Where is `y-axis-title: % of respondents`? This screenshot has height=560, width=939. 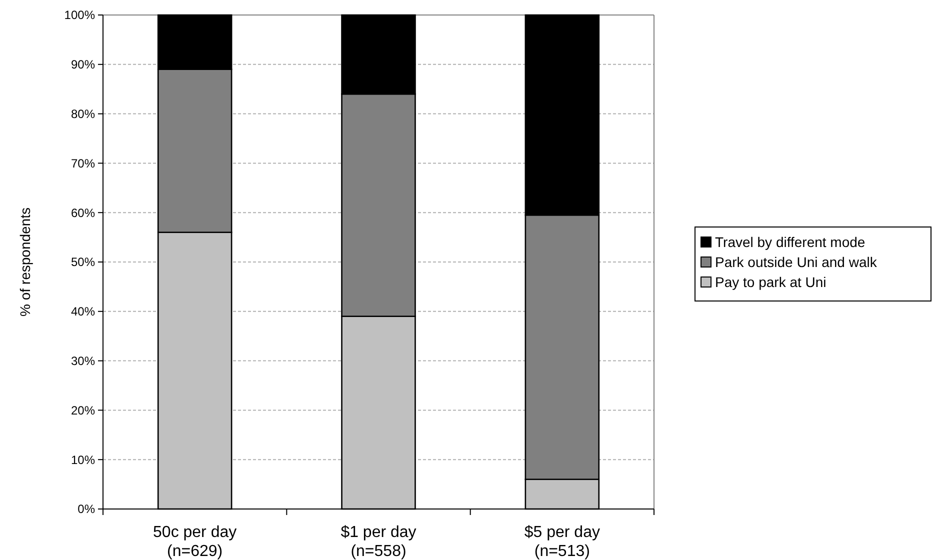 y-axis-title: % of respondents is located at coordinates (25, 262).